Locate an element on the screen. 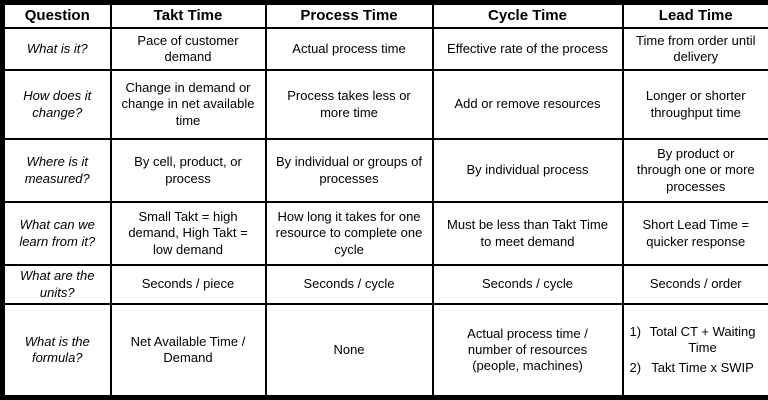 Image resolution: width=768 pixels, height=400 pixels. cell-process: None is located at coordinates (349, 351).